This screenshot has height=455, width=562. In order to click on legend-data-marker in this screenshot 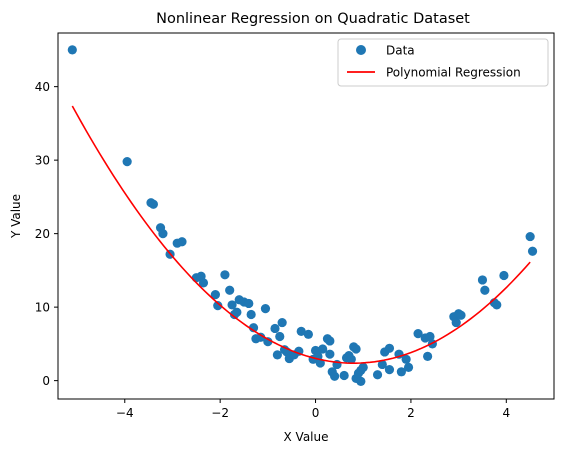, I will do `click(361, 50)`.